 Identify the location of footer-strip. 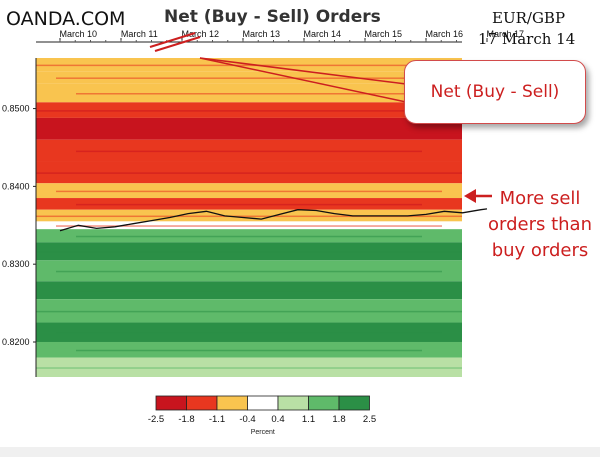
(300, 452).